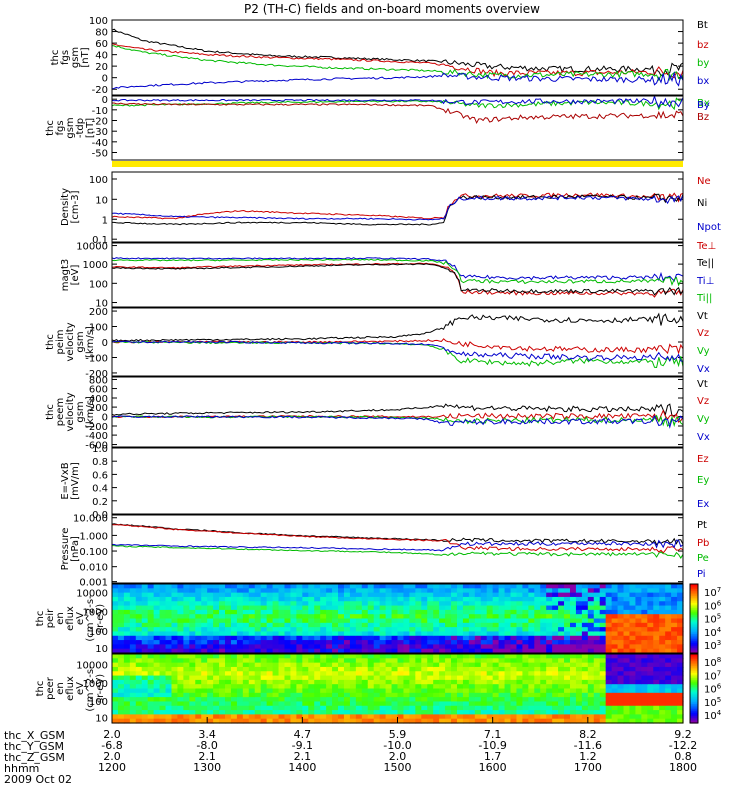 The width and height of the screenshot is (750, 800). I want to click on panel-p4-ylabel: magt3 [eV], so click(70, 275).